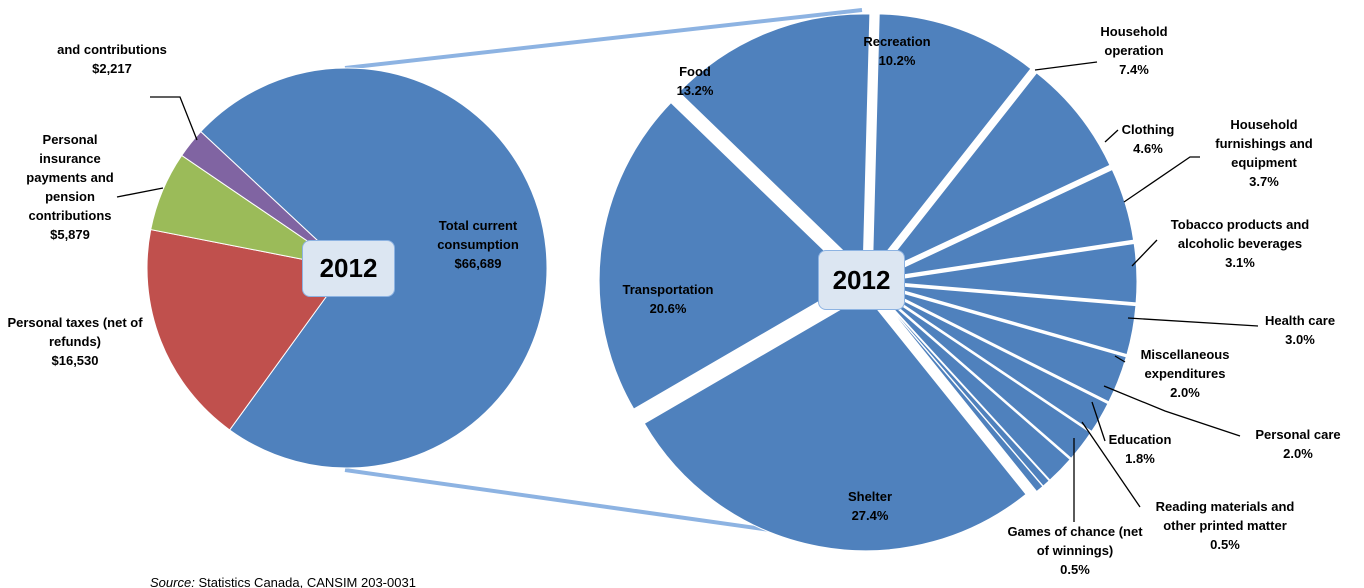 The width and height of the screenshot is (1364, 588). What do you see at coordinates (897, 51) in the screenshot?
I see `slice-label: Recreation 10.2%` at bounding box center [897, 51].